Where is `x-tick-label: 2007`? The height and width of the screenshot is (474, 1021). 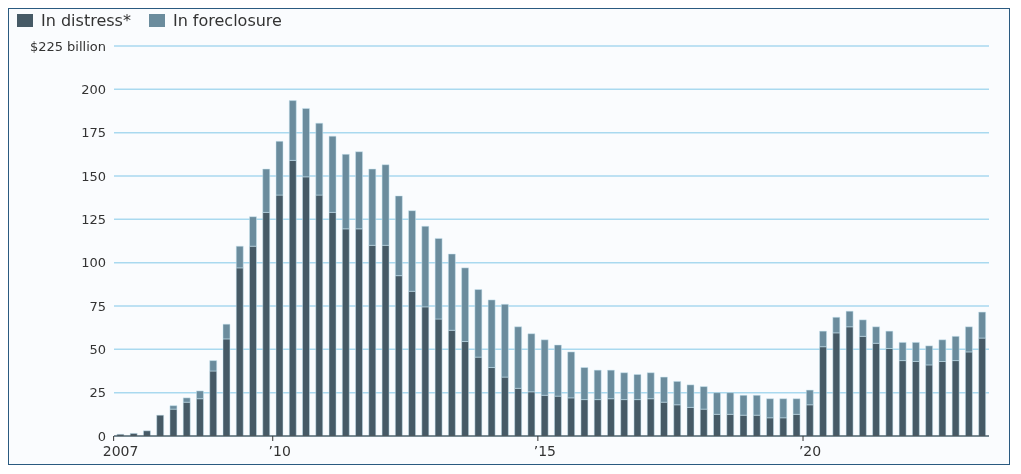 x-tick-label: 2007 is located at coordinates (120, 451).